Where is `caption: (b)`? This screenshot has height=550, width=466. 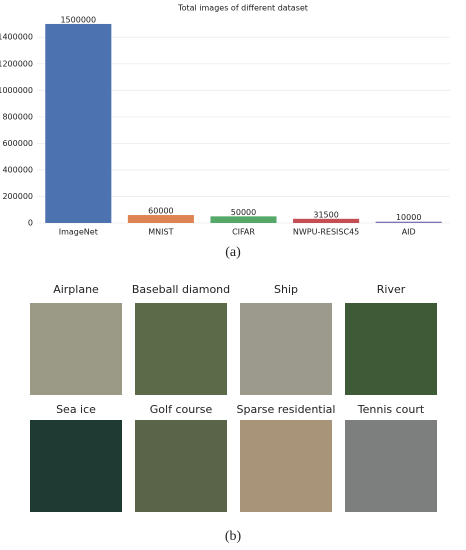 caption: (b) is located at coordinates (233, 536).